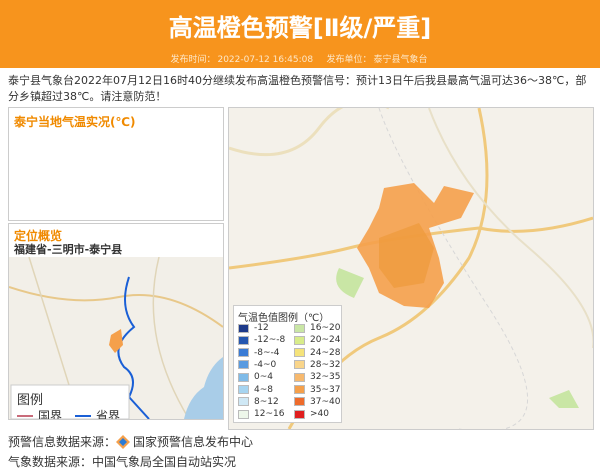 The image size is (600, 471). I want to click on label: 发布单位：, so click(349, 60).